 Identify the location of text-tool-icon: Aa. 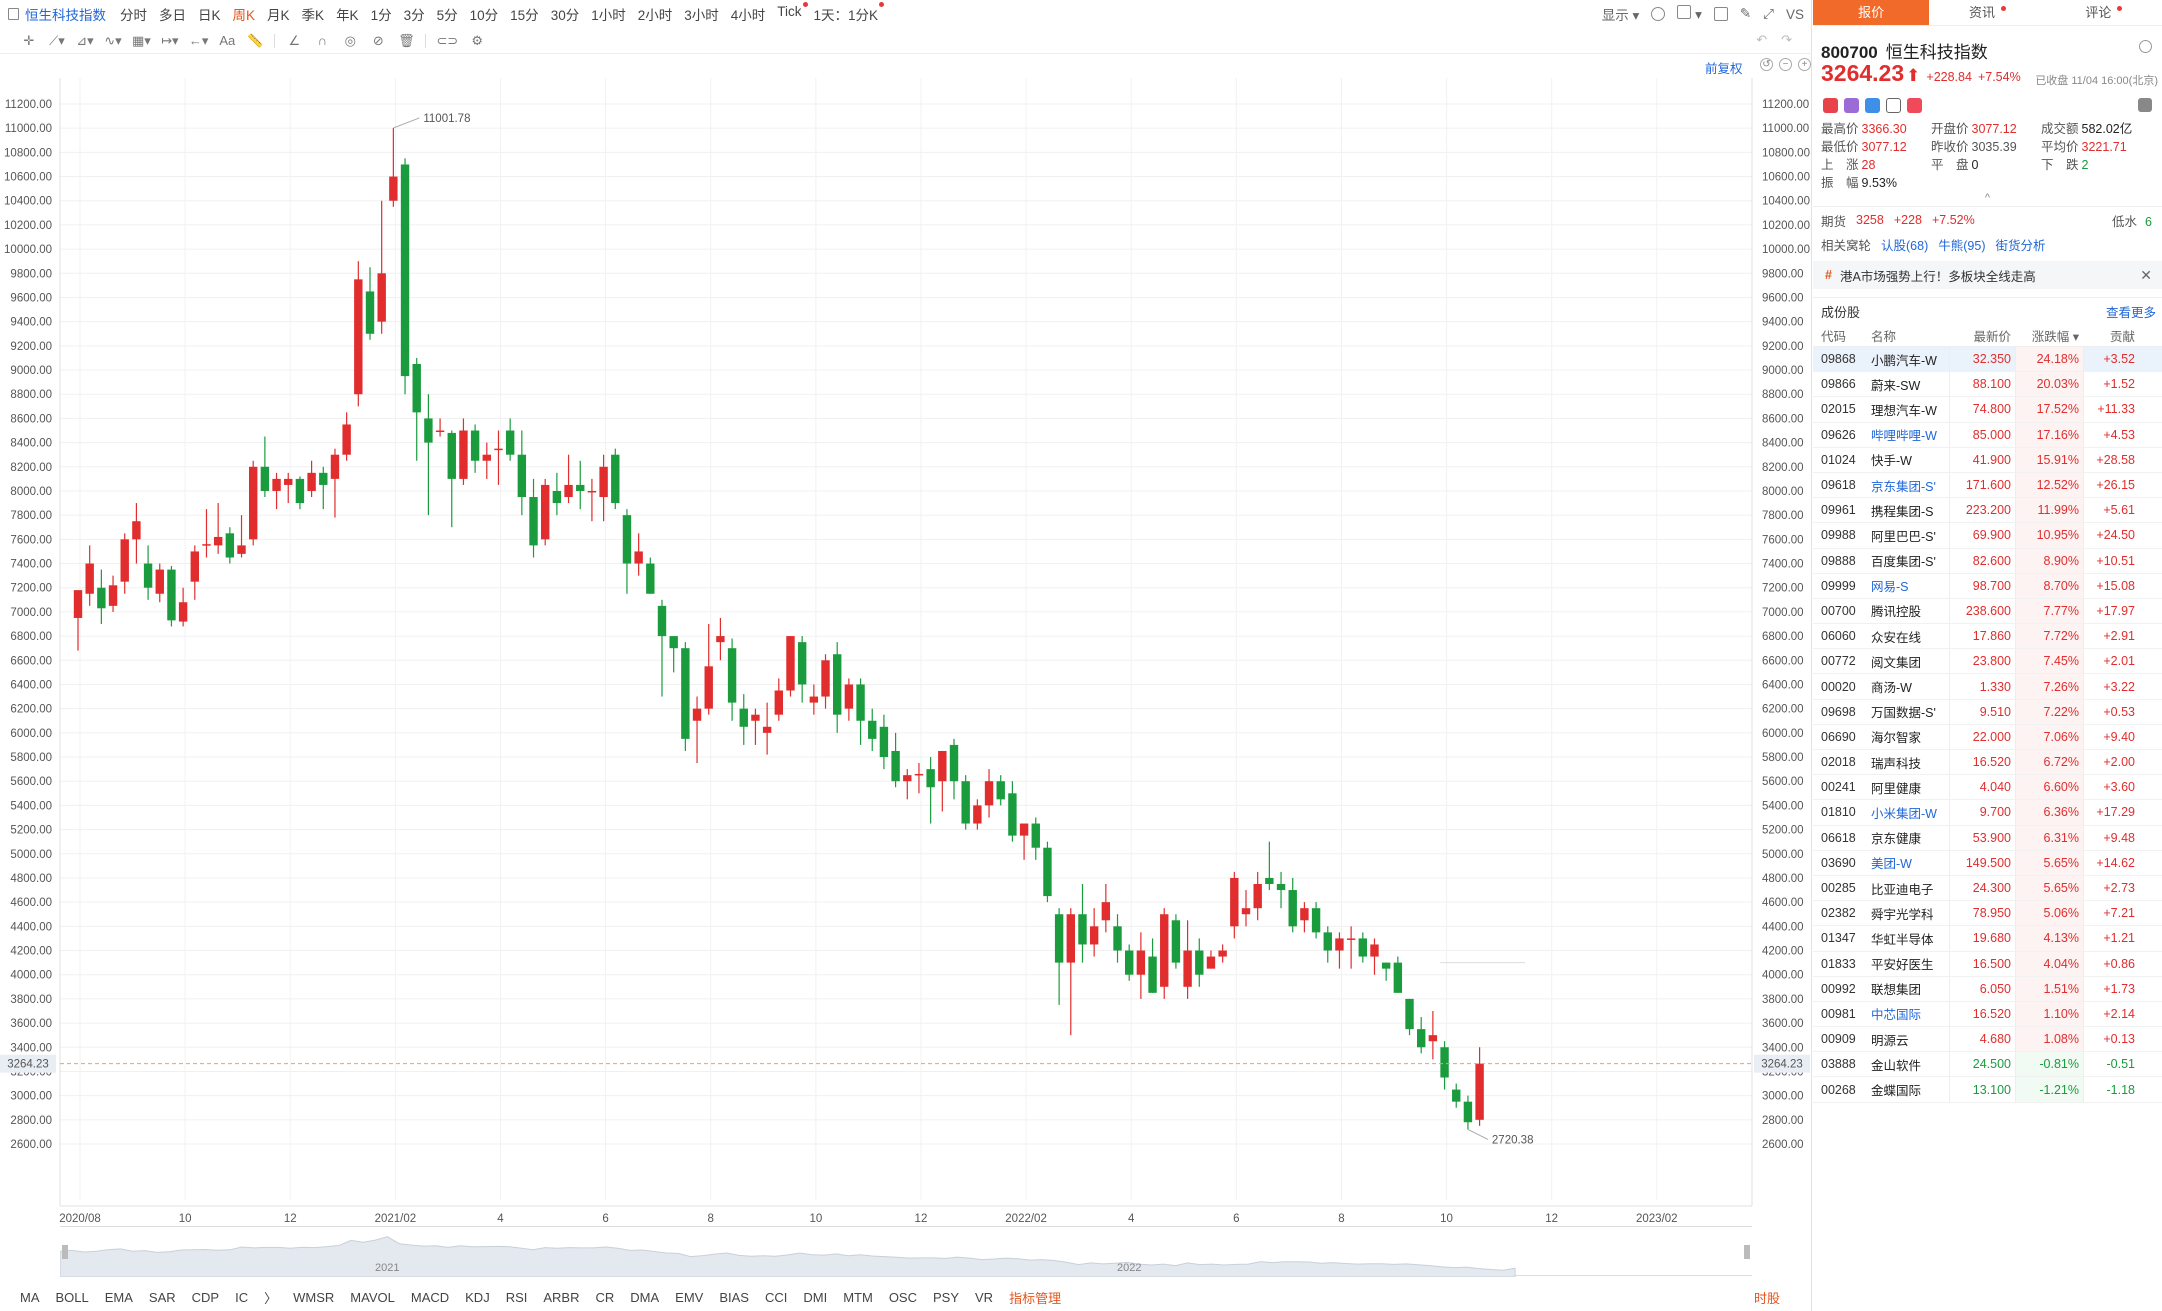
(227, 40).